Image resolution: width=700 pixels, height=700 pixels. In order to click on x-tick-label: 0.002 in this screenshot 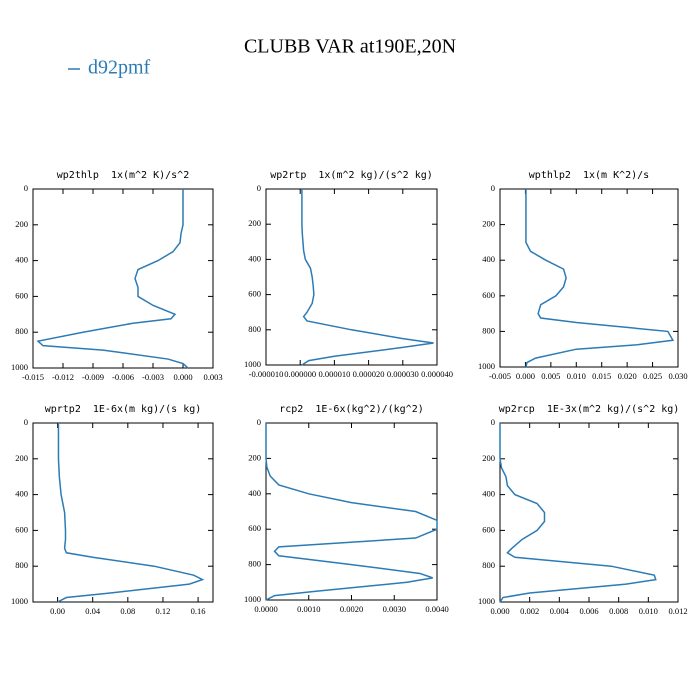, I will do `click(529, 611)`.